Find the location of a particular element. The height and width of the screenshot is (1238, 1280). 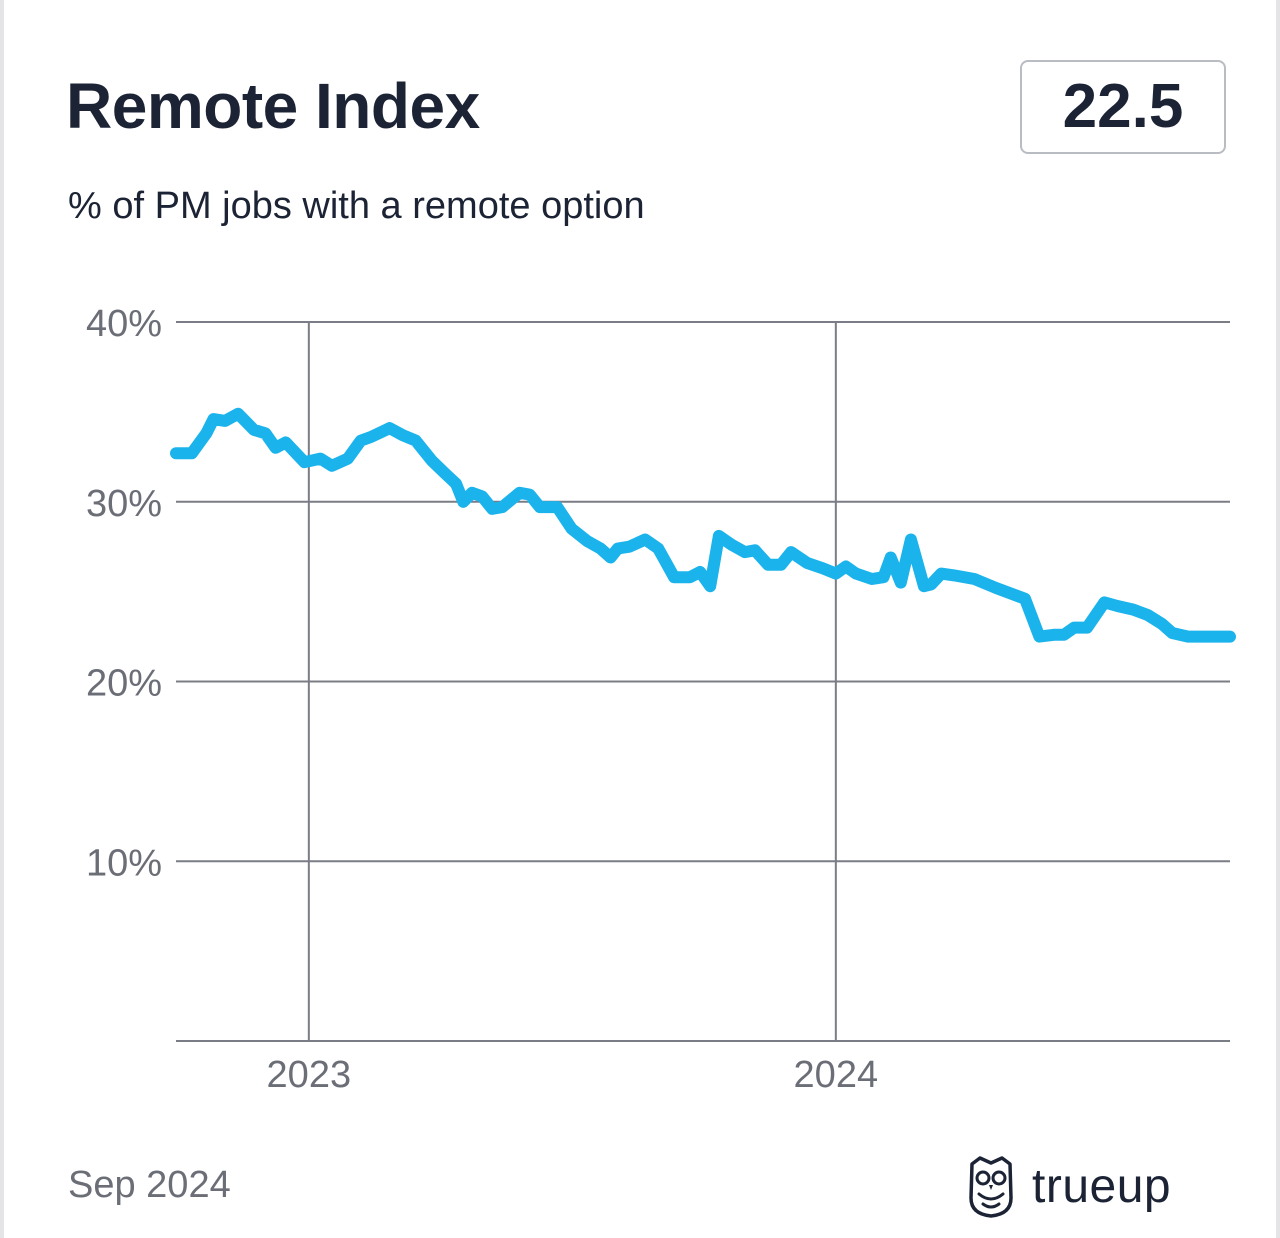

current-value: 22.5 is located at coordinates (1123, 106).